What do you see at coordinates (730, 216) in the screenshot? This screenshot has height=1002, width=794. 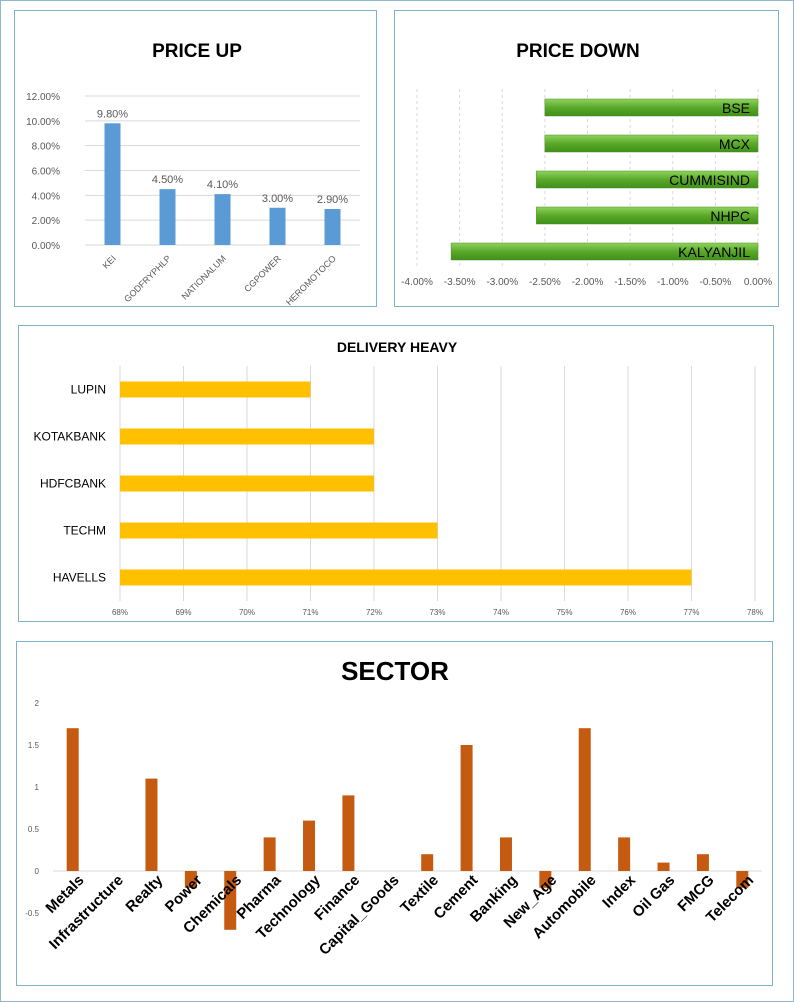 I see `category-label: NHPC` at bounding box center [730, 216].